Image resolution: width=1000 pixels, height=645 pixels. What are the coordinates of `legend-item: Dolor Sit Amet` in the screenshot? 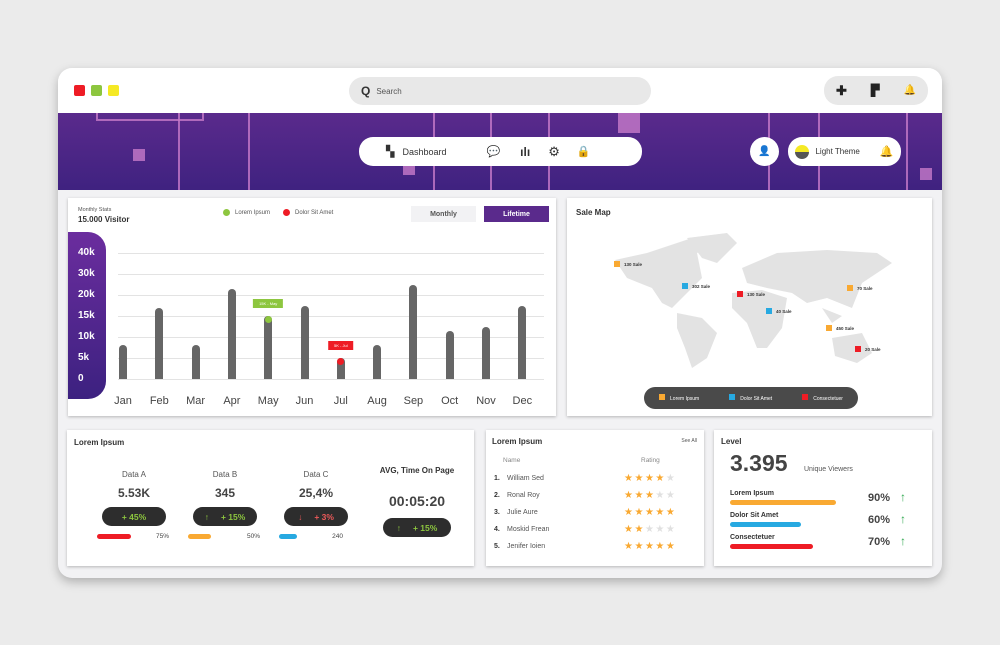 It's located at (750, 398).